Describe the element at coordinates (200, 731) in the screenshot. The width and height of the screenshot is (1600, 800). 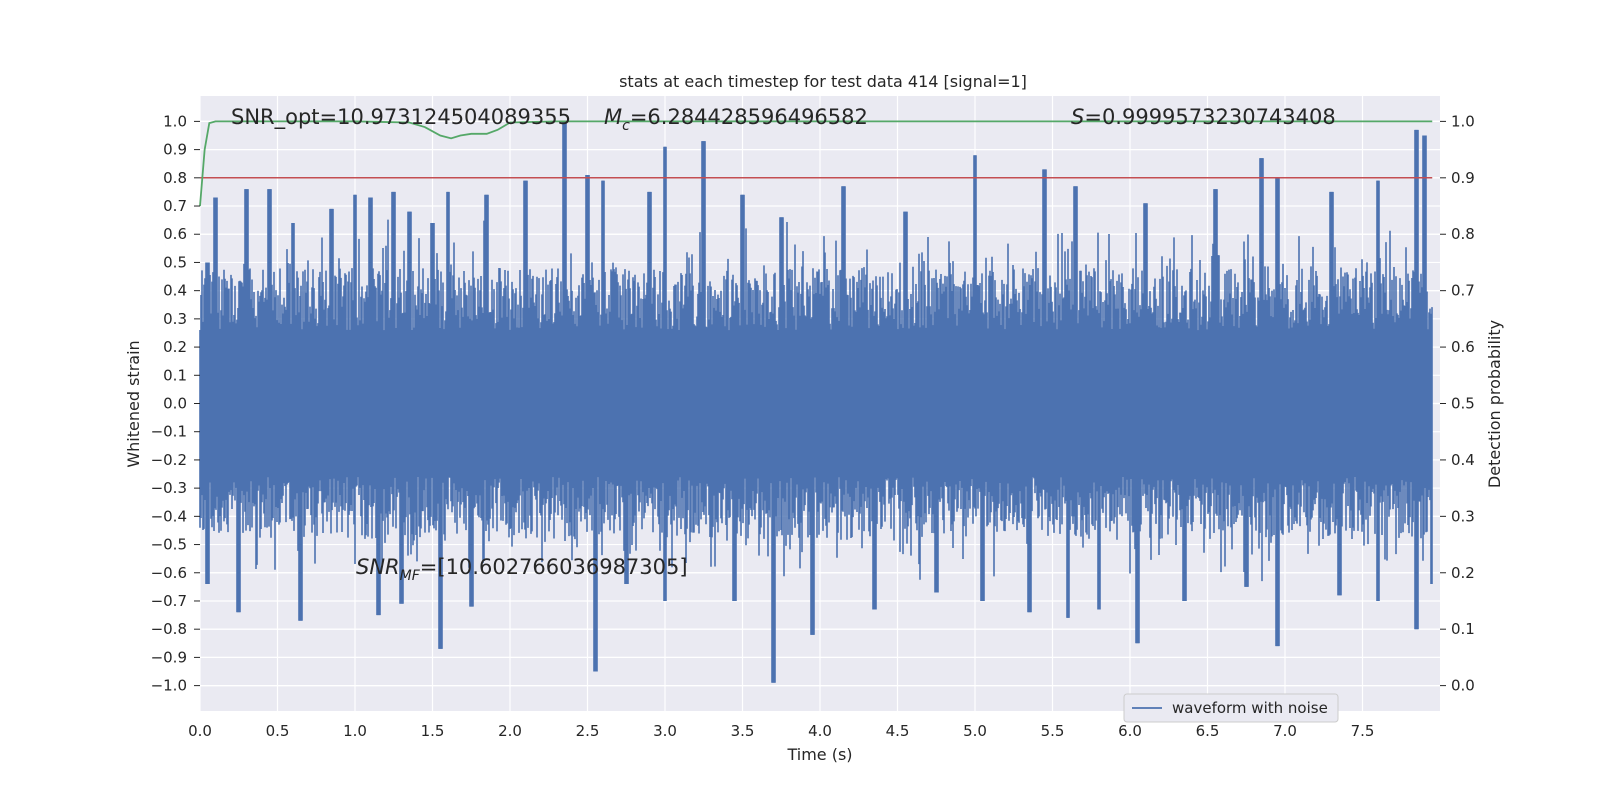
I see `x-tick-label: 0.0` at that location.